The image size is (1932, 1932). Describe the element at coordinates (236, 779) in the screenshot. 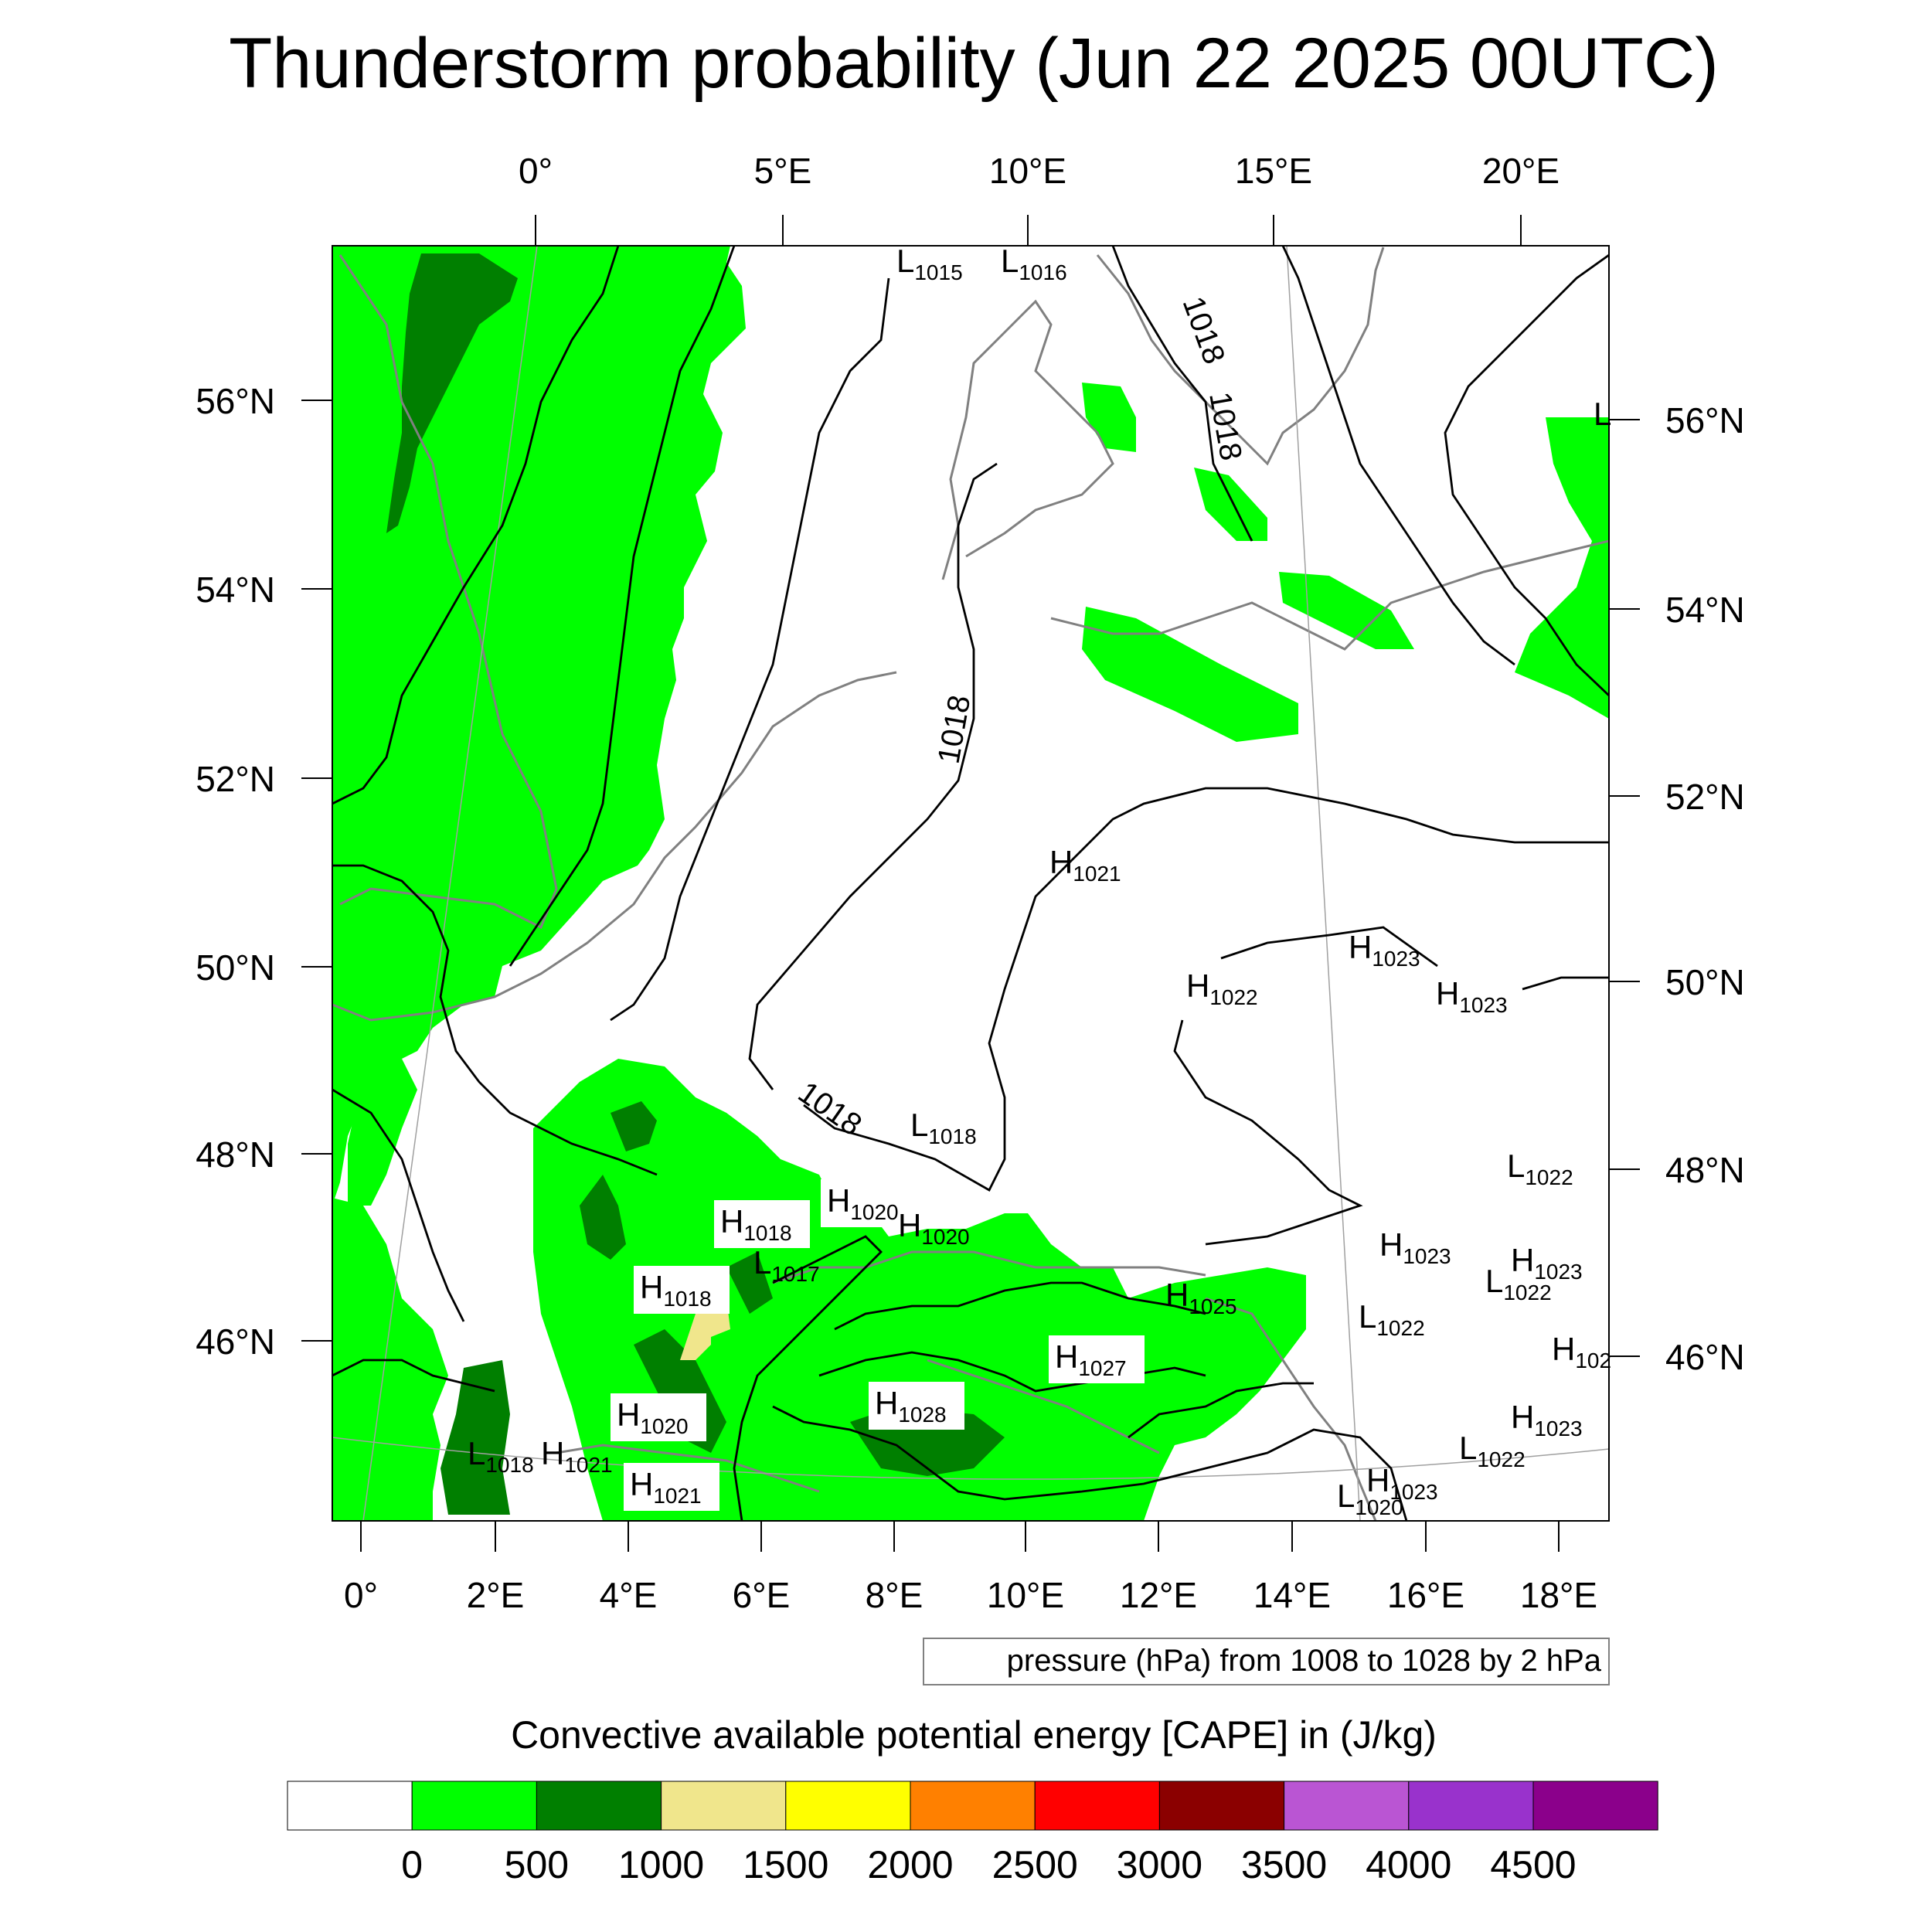

I see `left-lat-label: 52°N` at that location.